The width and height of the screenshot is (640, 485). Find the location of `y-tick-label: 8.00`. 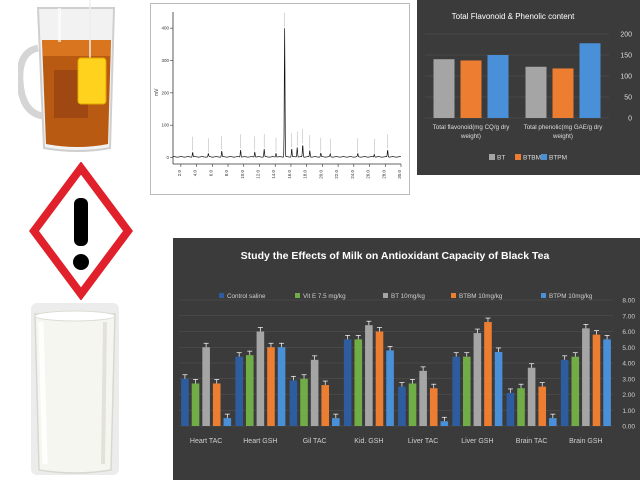

y-tick-label: 8.00 is located at coordinates (628, 301).